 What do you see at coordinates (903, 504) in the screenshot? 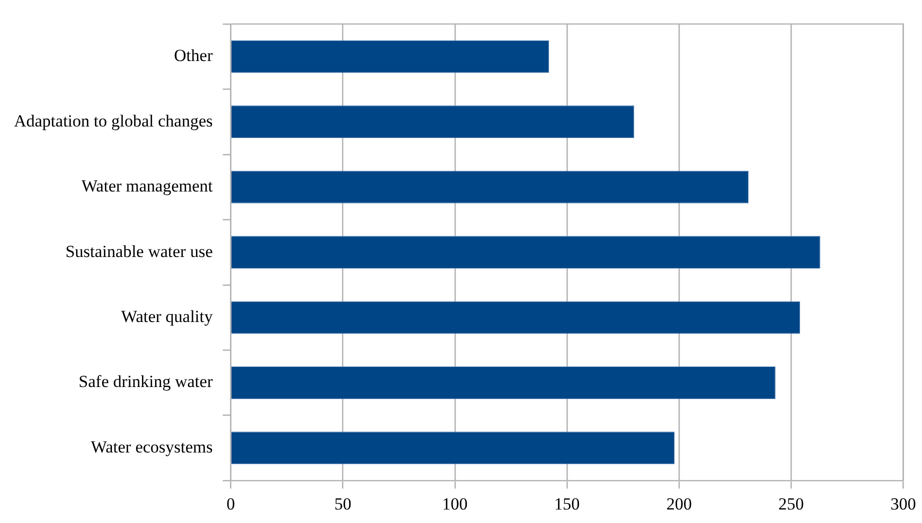
I see `x-tick-label: 300` at bounding box center [903, 504].